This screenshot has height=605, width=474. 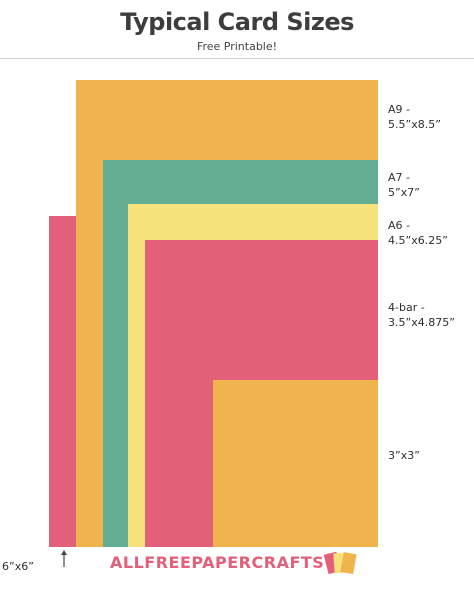 What do you see at coordinates (399, 177) in the screenshot?
I see `label-a7-name: A7 -` at bounding box center [399, 177].